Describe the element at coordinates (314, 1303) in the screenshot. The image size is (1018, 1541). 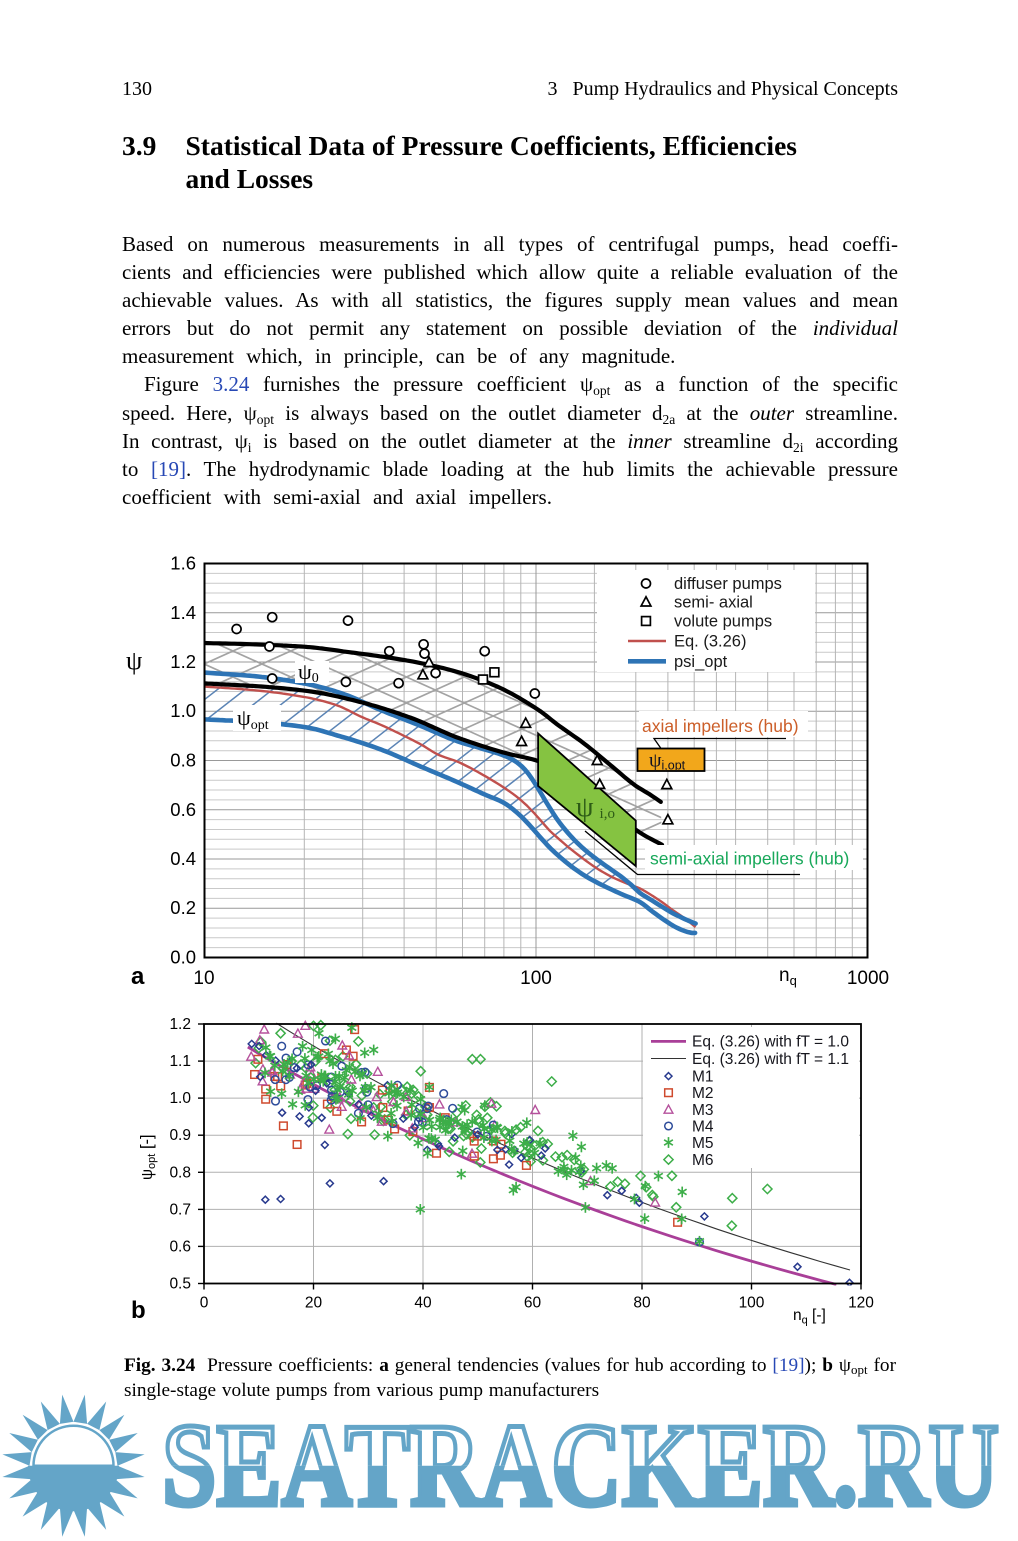
I see `svg-text: 20` at that location.